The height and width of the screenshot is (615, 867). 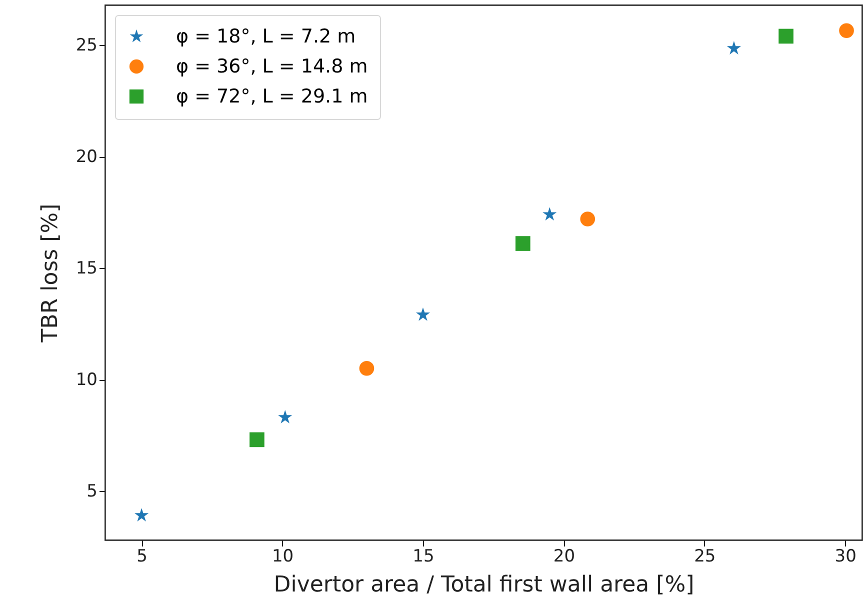 I want to click on legend-label: φ = 18°, L = 7.2 m, so click(x=266, y=37).